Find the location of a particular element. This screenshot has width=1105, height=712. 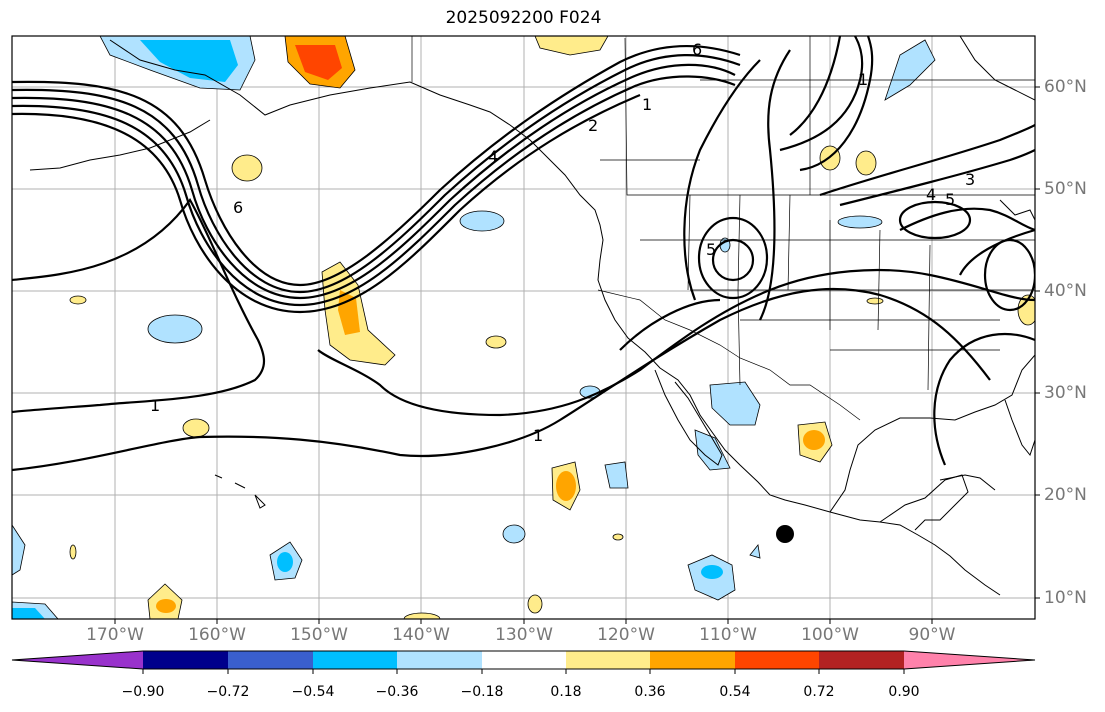

lon-label: 160°W is located at coordinates (217, 635).